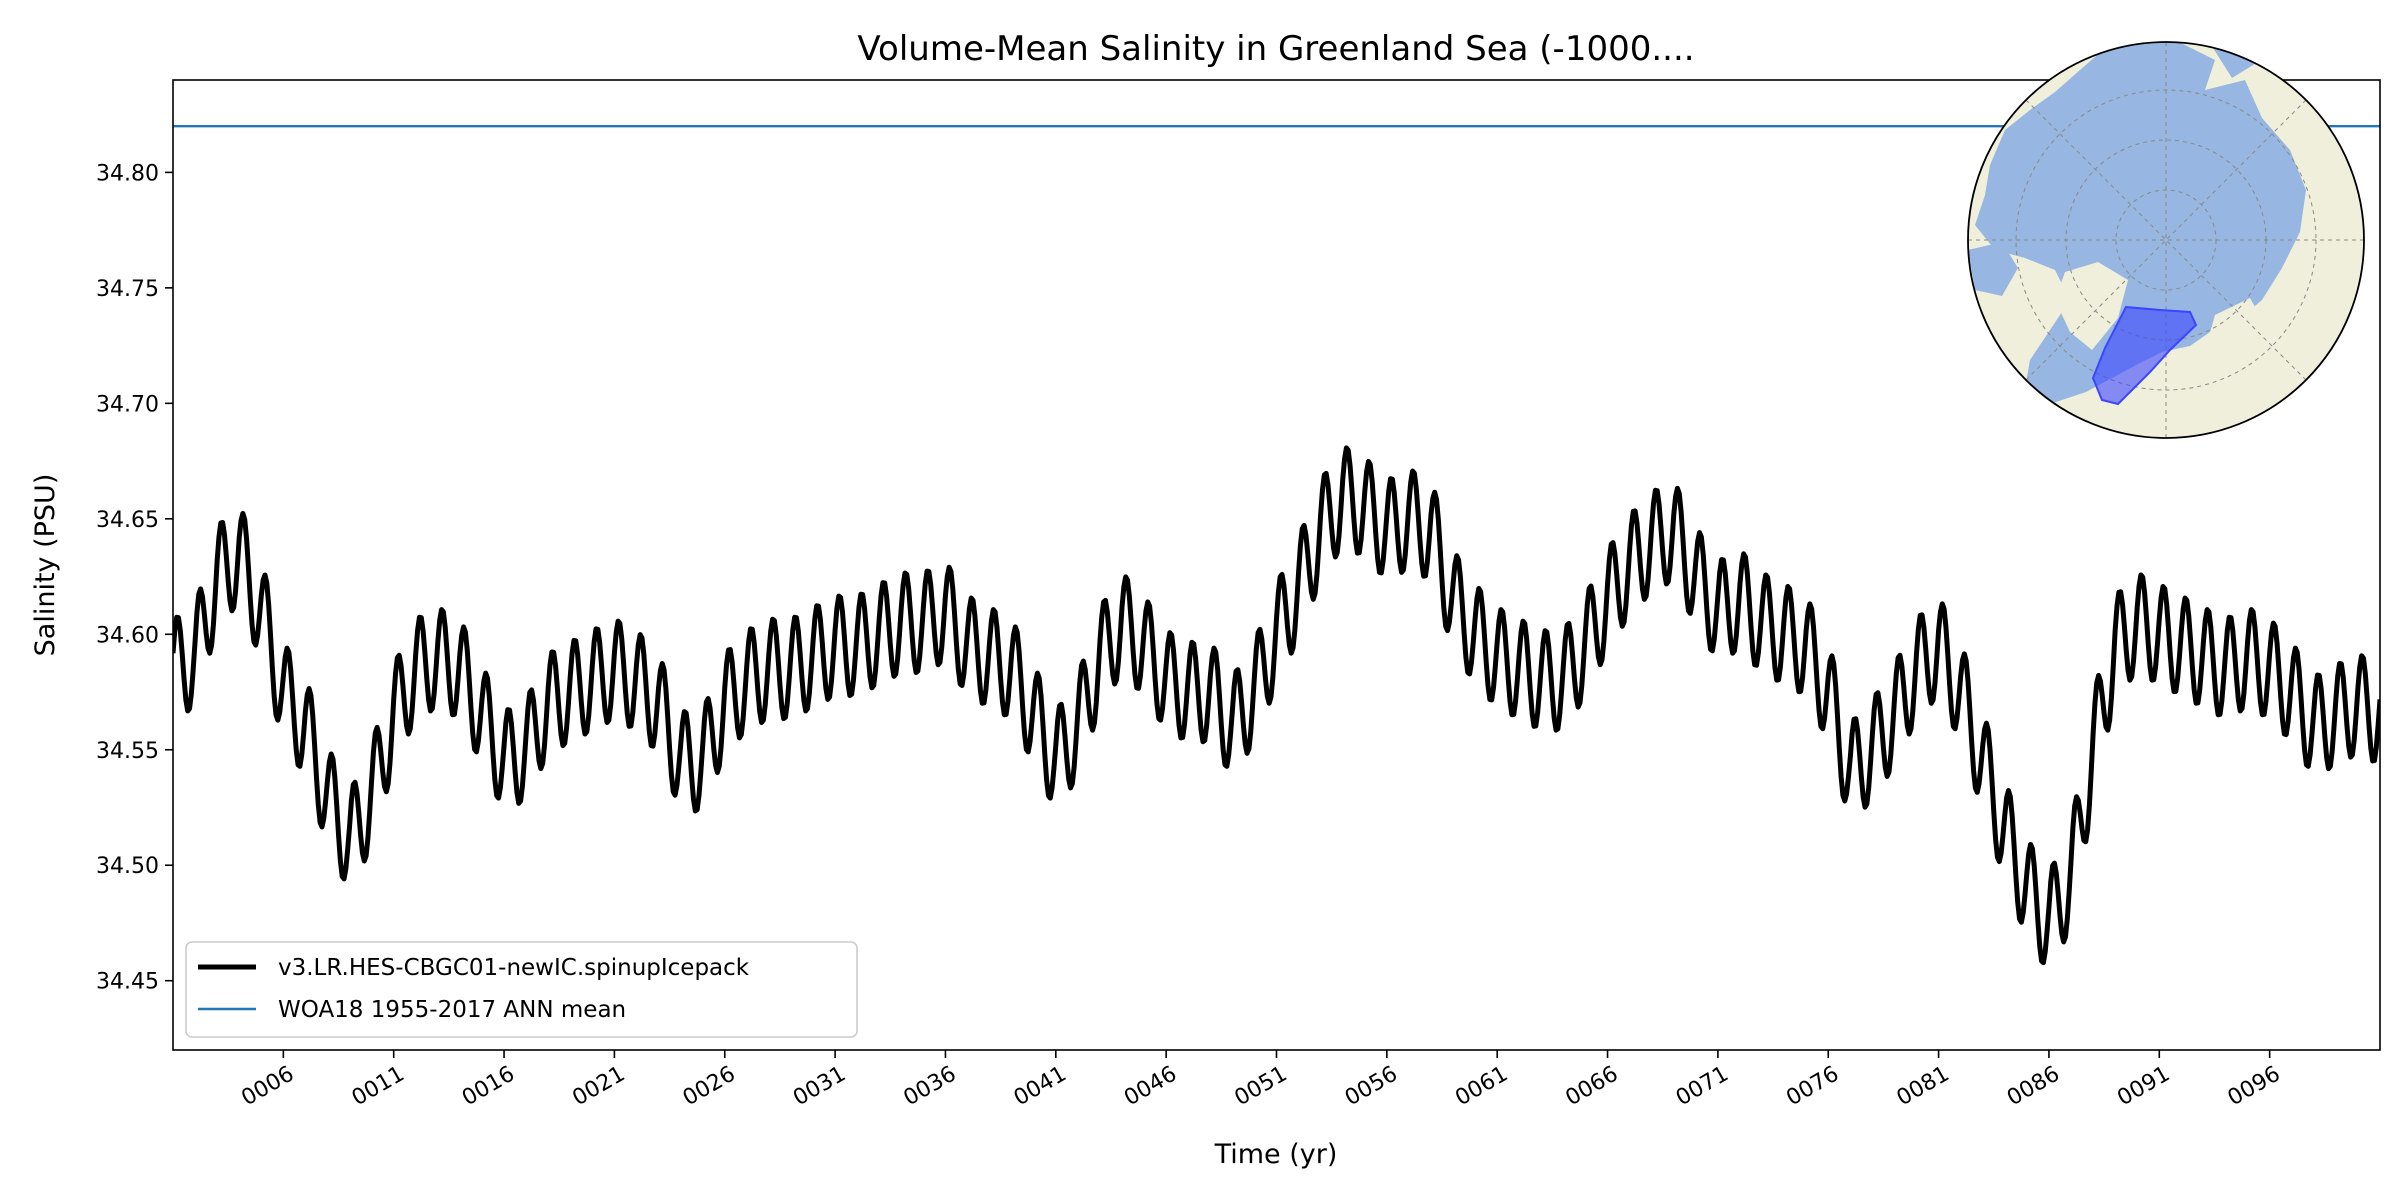  I want to click on x-tick-label: 0031, so click(819, 1087).